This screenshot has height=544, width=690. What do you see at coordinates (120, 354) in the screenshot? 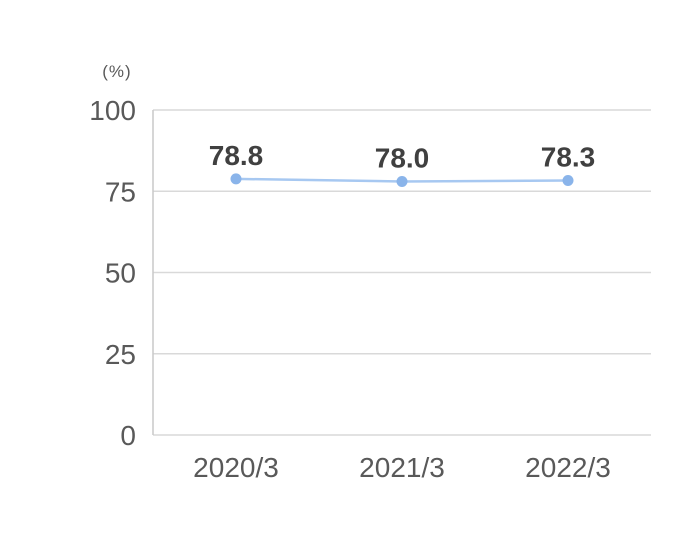
I see `y-tick-label-25: 25` at bounding box center [120, 354].